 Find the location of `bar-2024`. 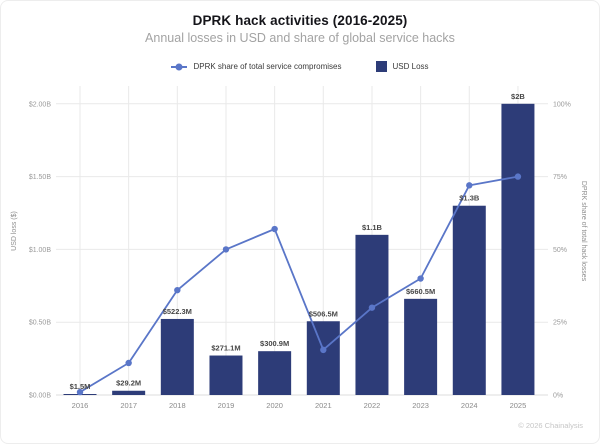

bar-2024 is located at coordinates (469, 300).